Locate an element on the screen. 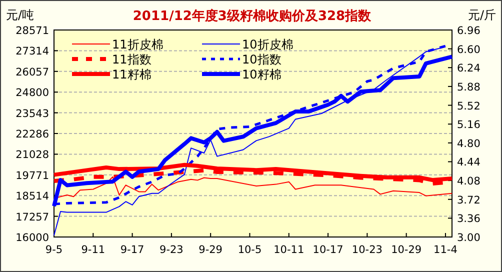  y-tick-label: 19771 is located at coordinates (32, 176).